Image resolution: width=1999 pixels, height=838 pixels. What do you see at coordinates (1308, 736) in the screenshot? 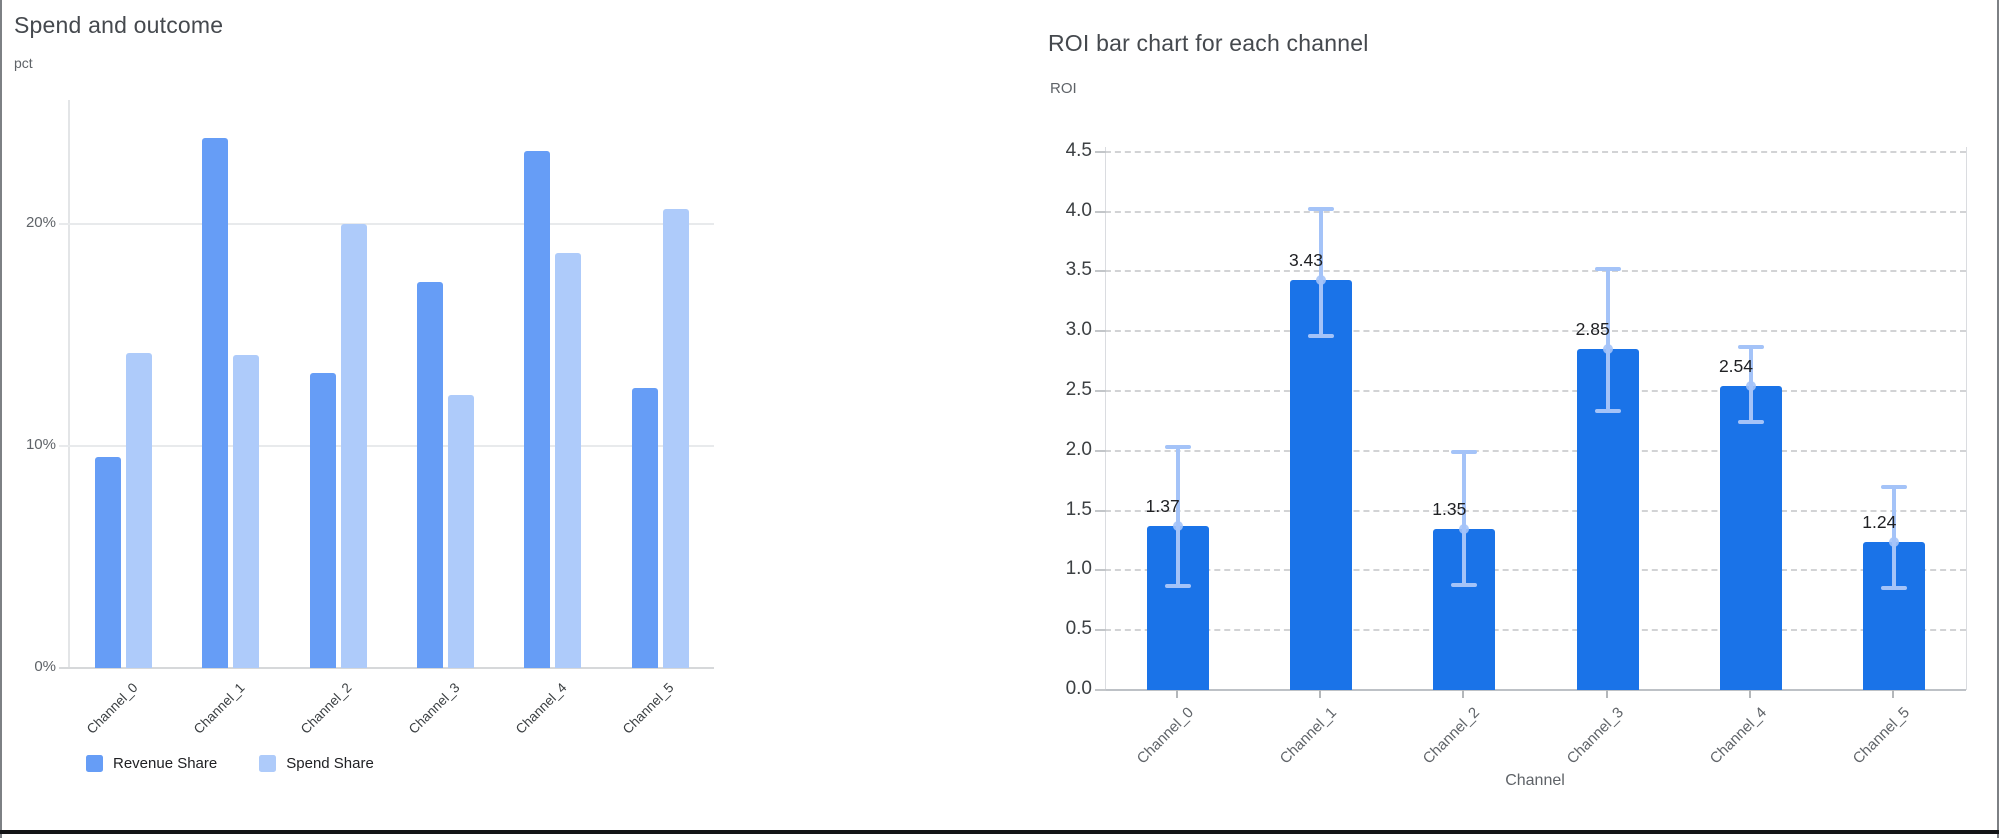
I see `x-tick-label: Channel_1` at bounding box center [1308, 736].